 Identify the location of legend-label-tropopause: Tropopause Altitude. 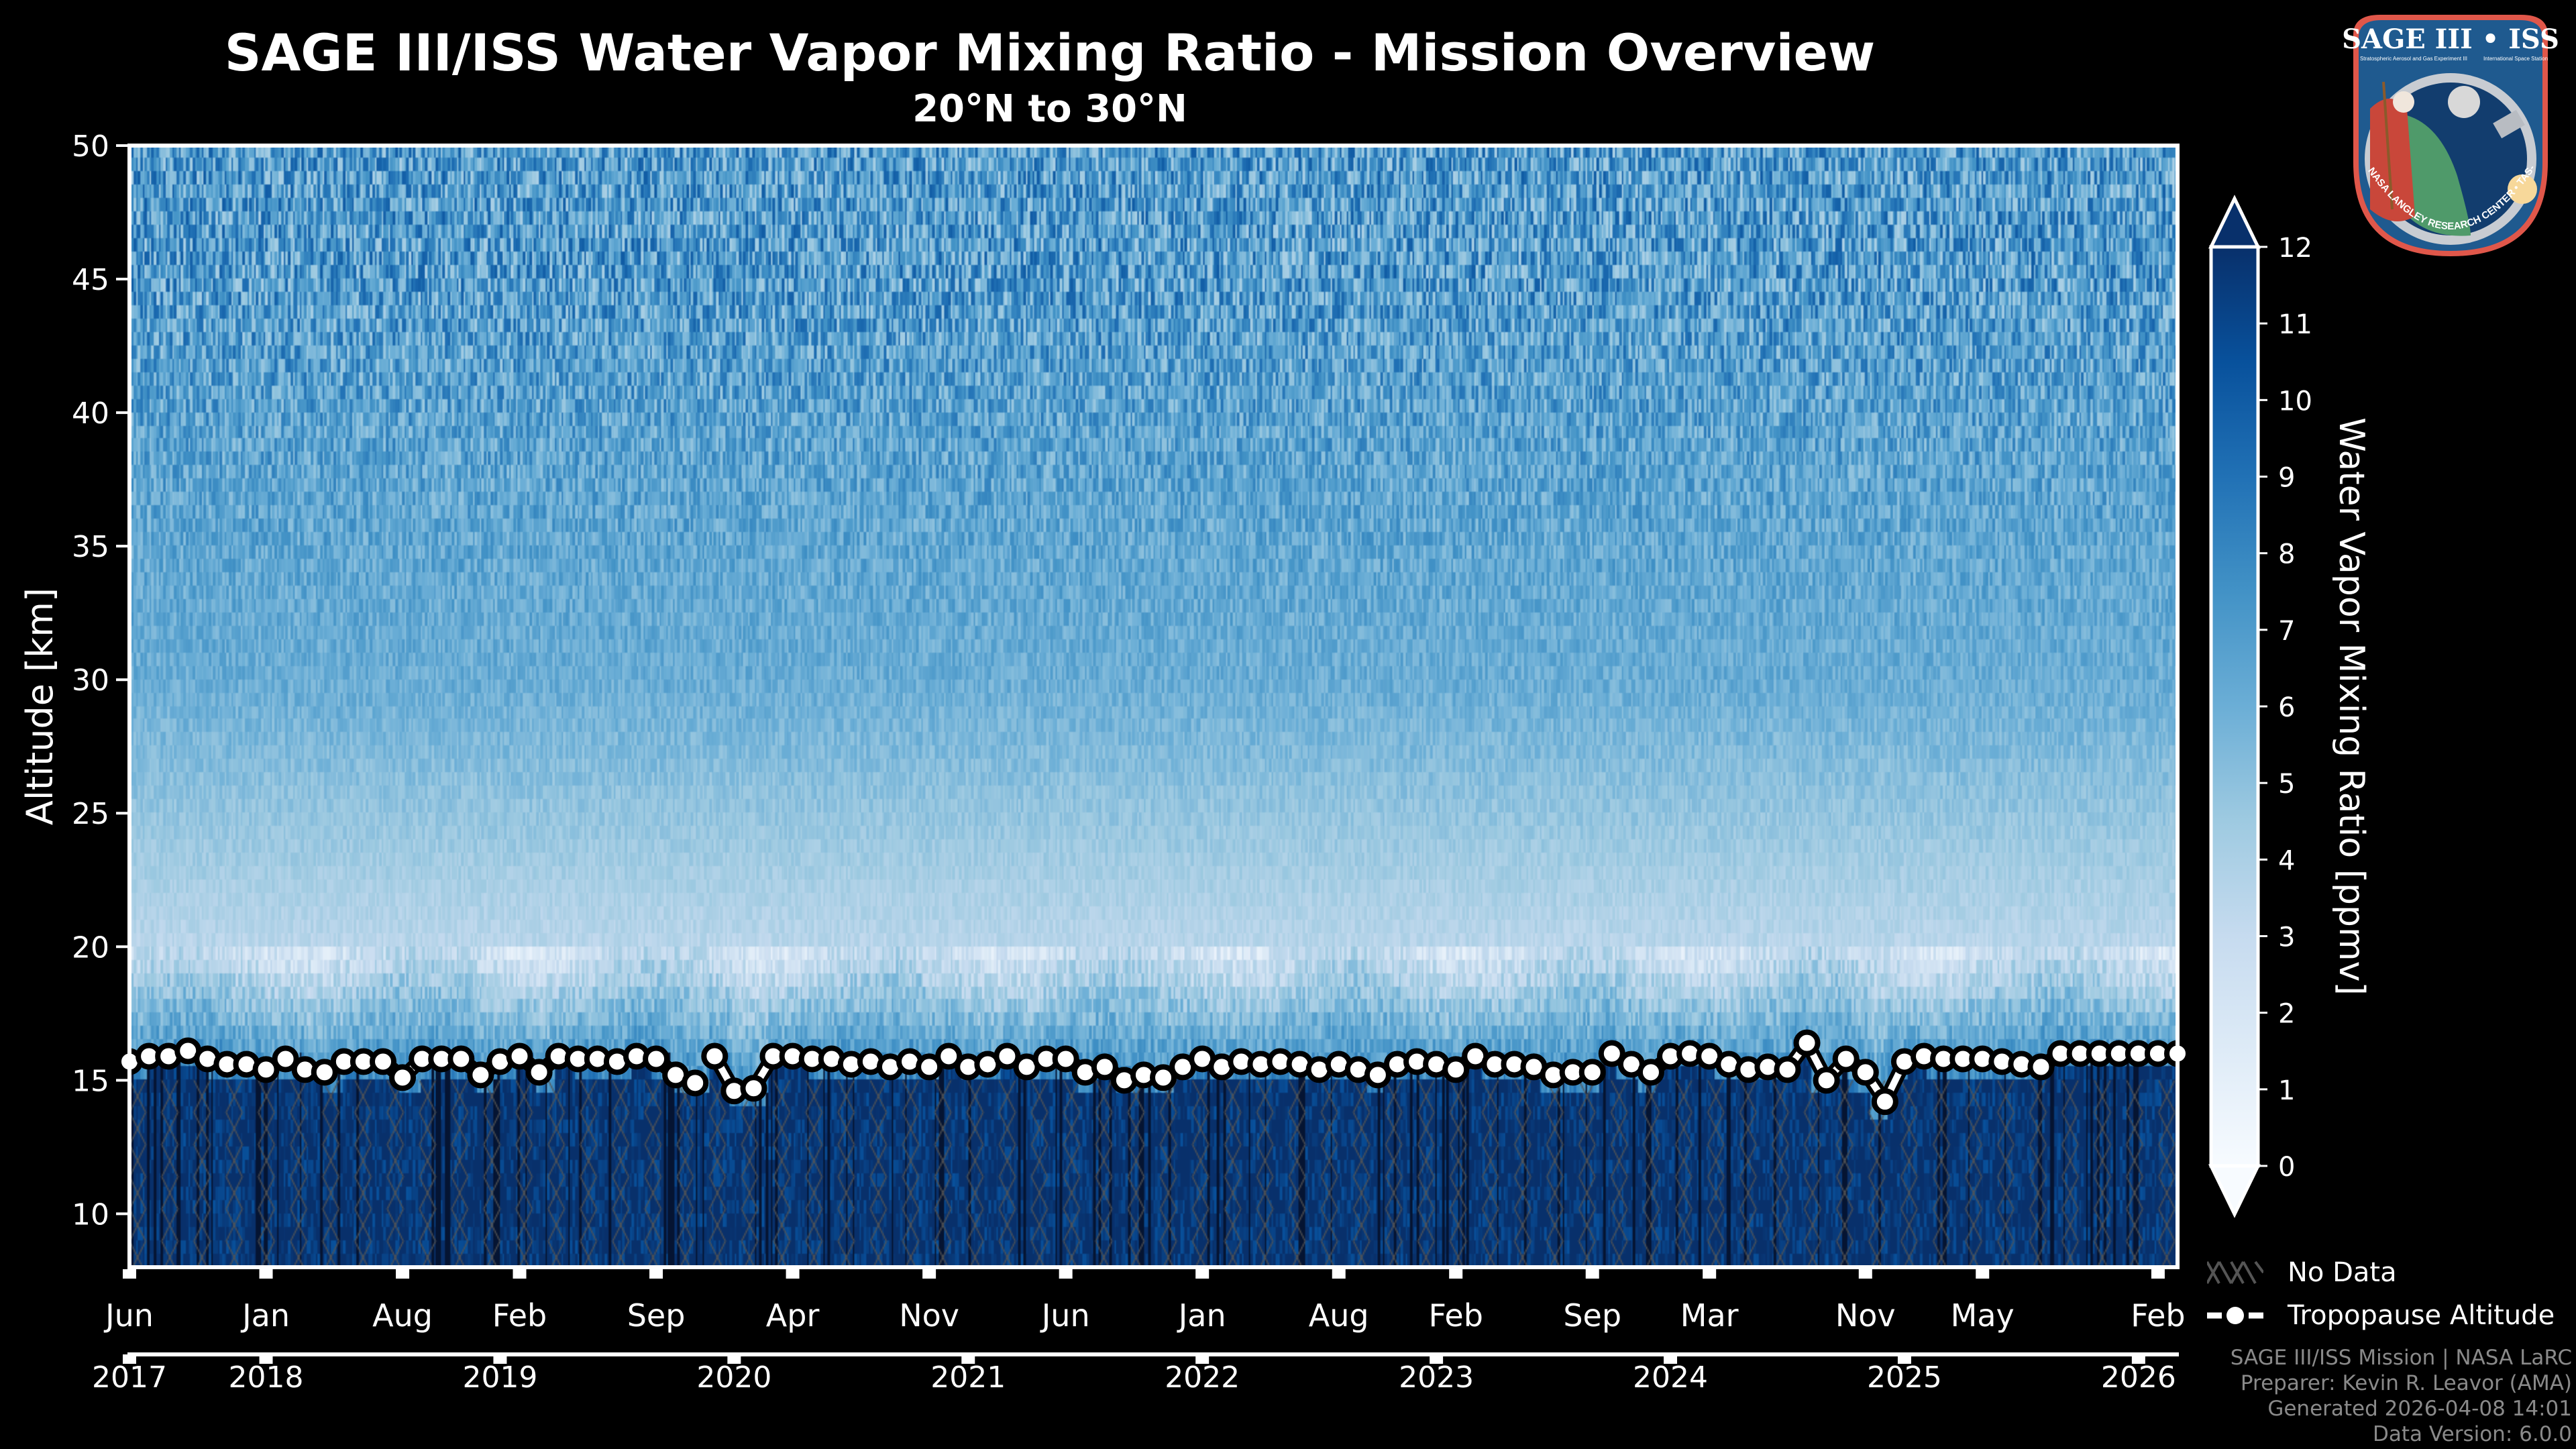
(2421, 1315).